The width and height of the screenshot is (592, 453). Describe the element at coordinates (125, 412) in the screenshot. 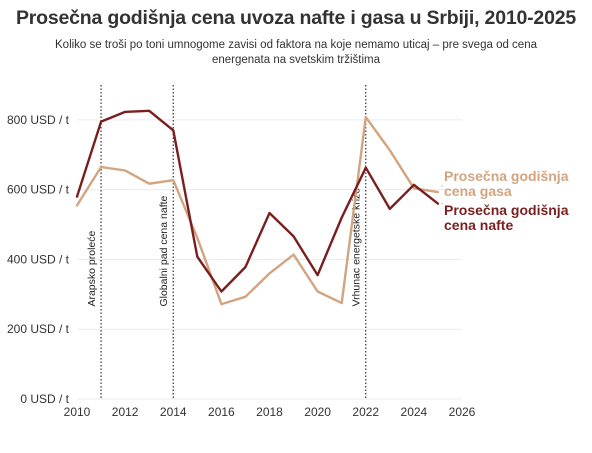

I see `x-tick-label: 2012` at that location.